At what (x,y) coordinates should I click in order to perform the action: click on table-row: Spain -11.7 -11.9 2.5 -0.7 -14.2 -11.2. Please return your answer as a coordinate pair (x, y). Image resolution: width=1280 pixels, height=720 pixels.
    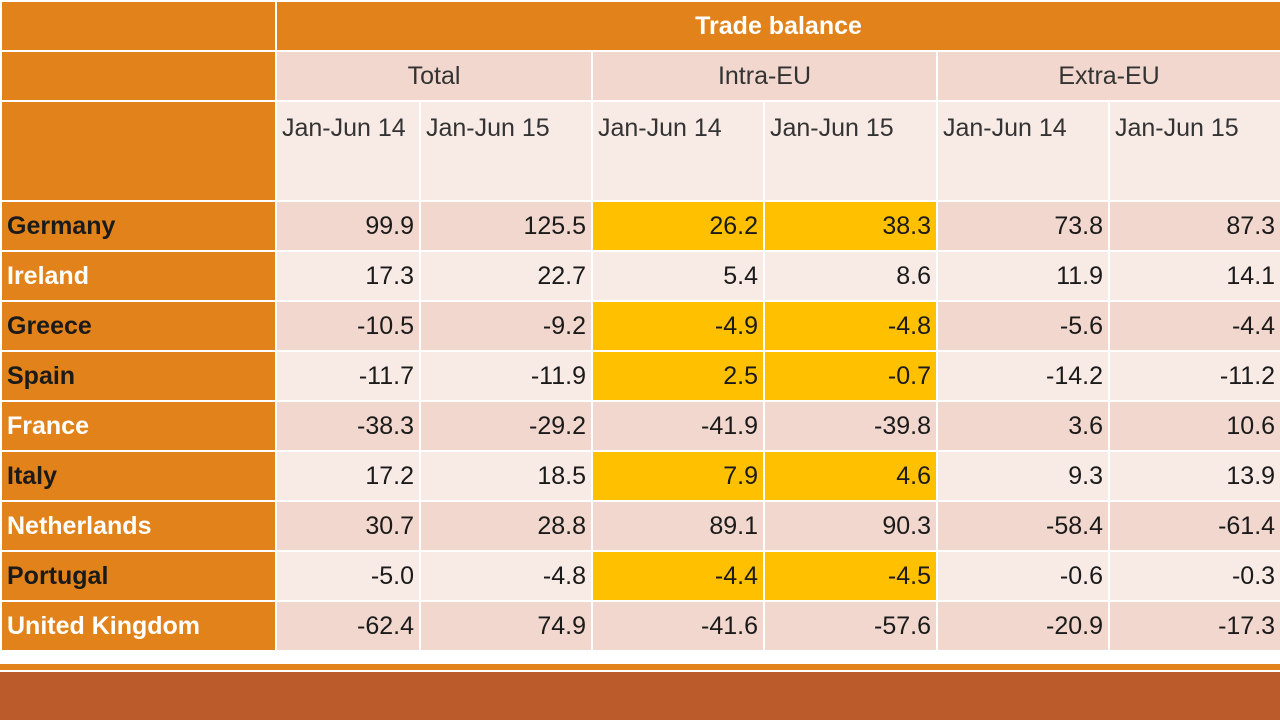
    Looking at the image, I should click on (640, 376).